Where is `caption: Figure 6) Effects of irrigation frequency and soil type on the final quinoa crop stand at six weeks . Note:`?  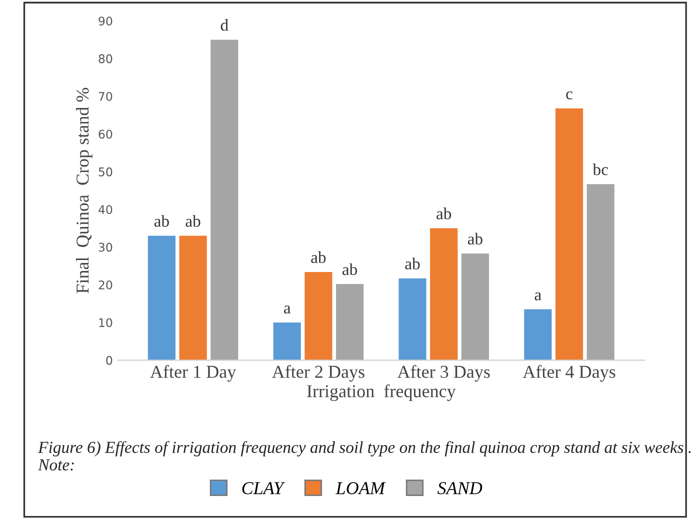 caption: Figure 6) Effects of irrigation frequency and soil type on the final quinoa crop stand at six weeks . Note: is located at coordinates (364, 456).